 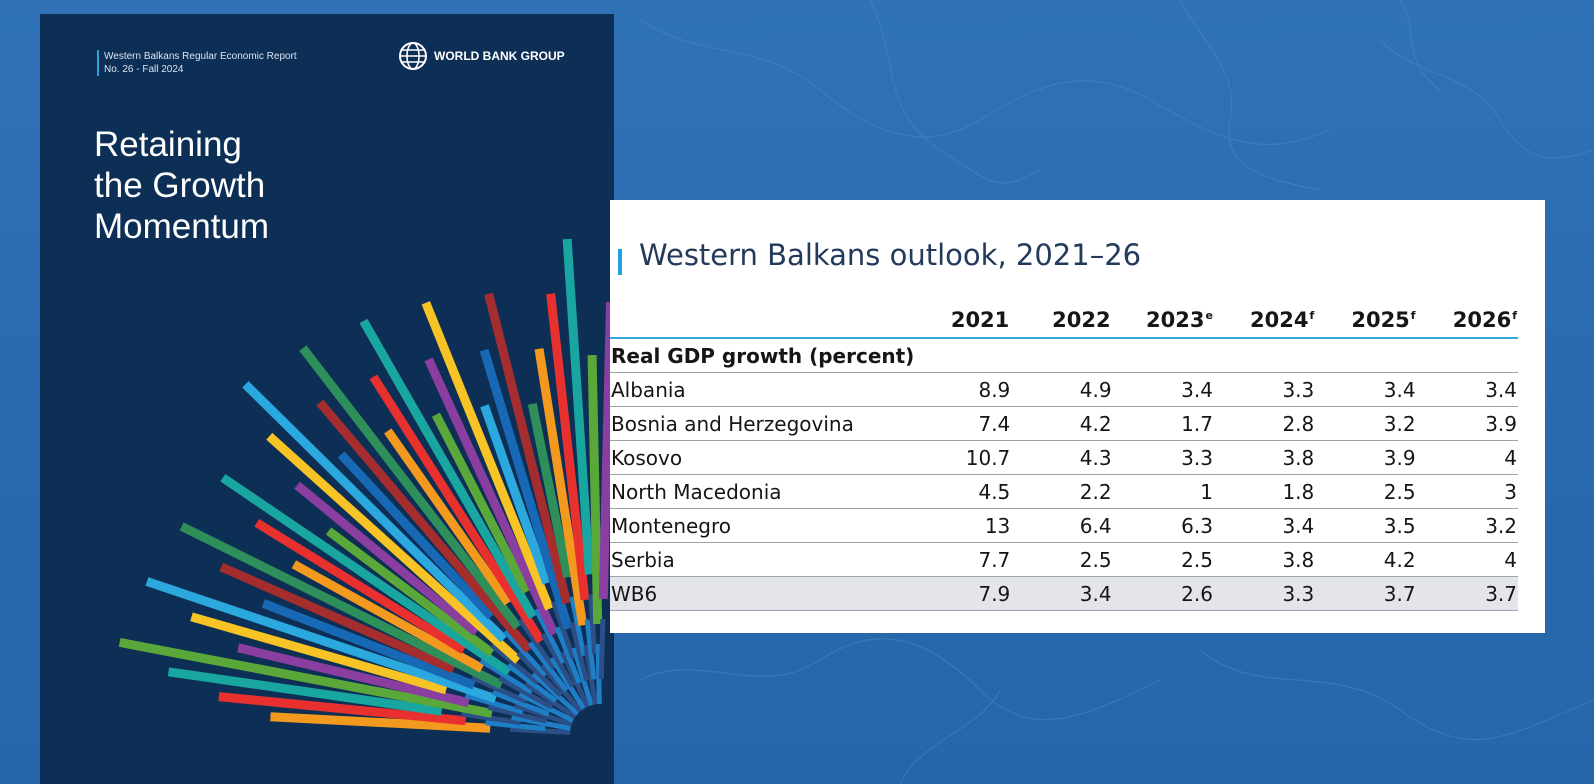 I want to click on title-accent-bar, so click(x=620, y=262).